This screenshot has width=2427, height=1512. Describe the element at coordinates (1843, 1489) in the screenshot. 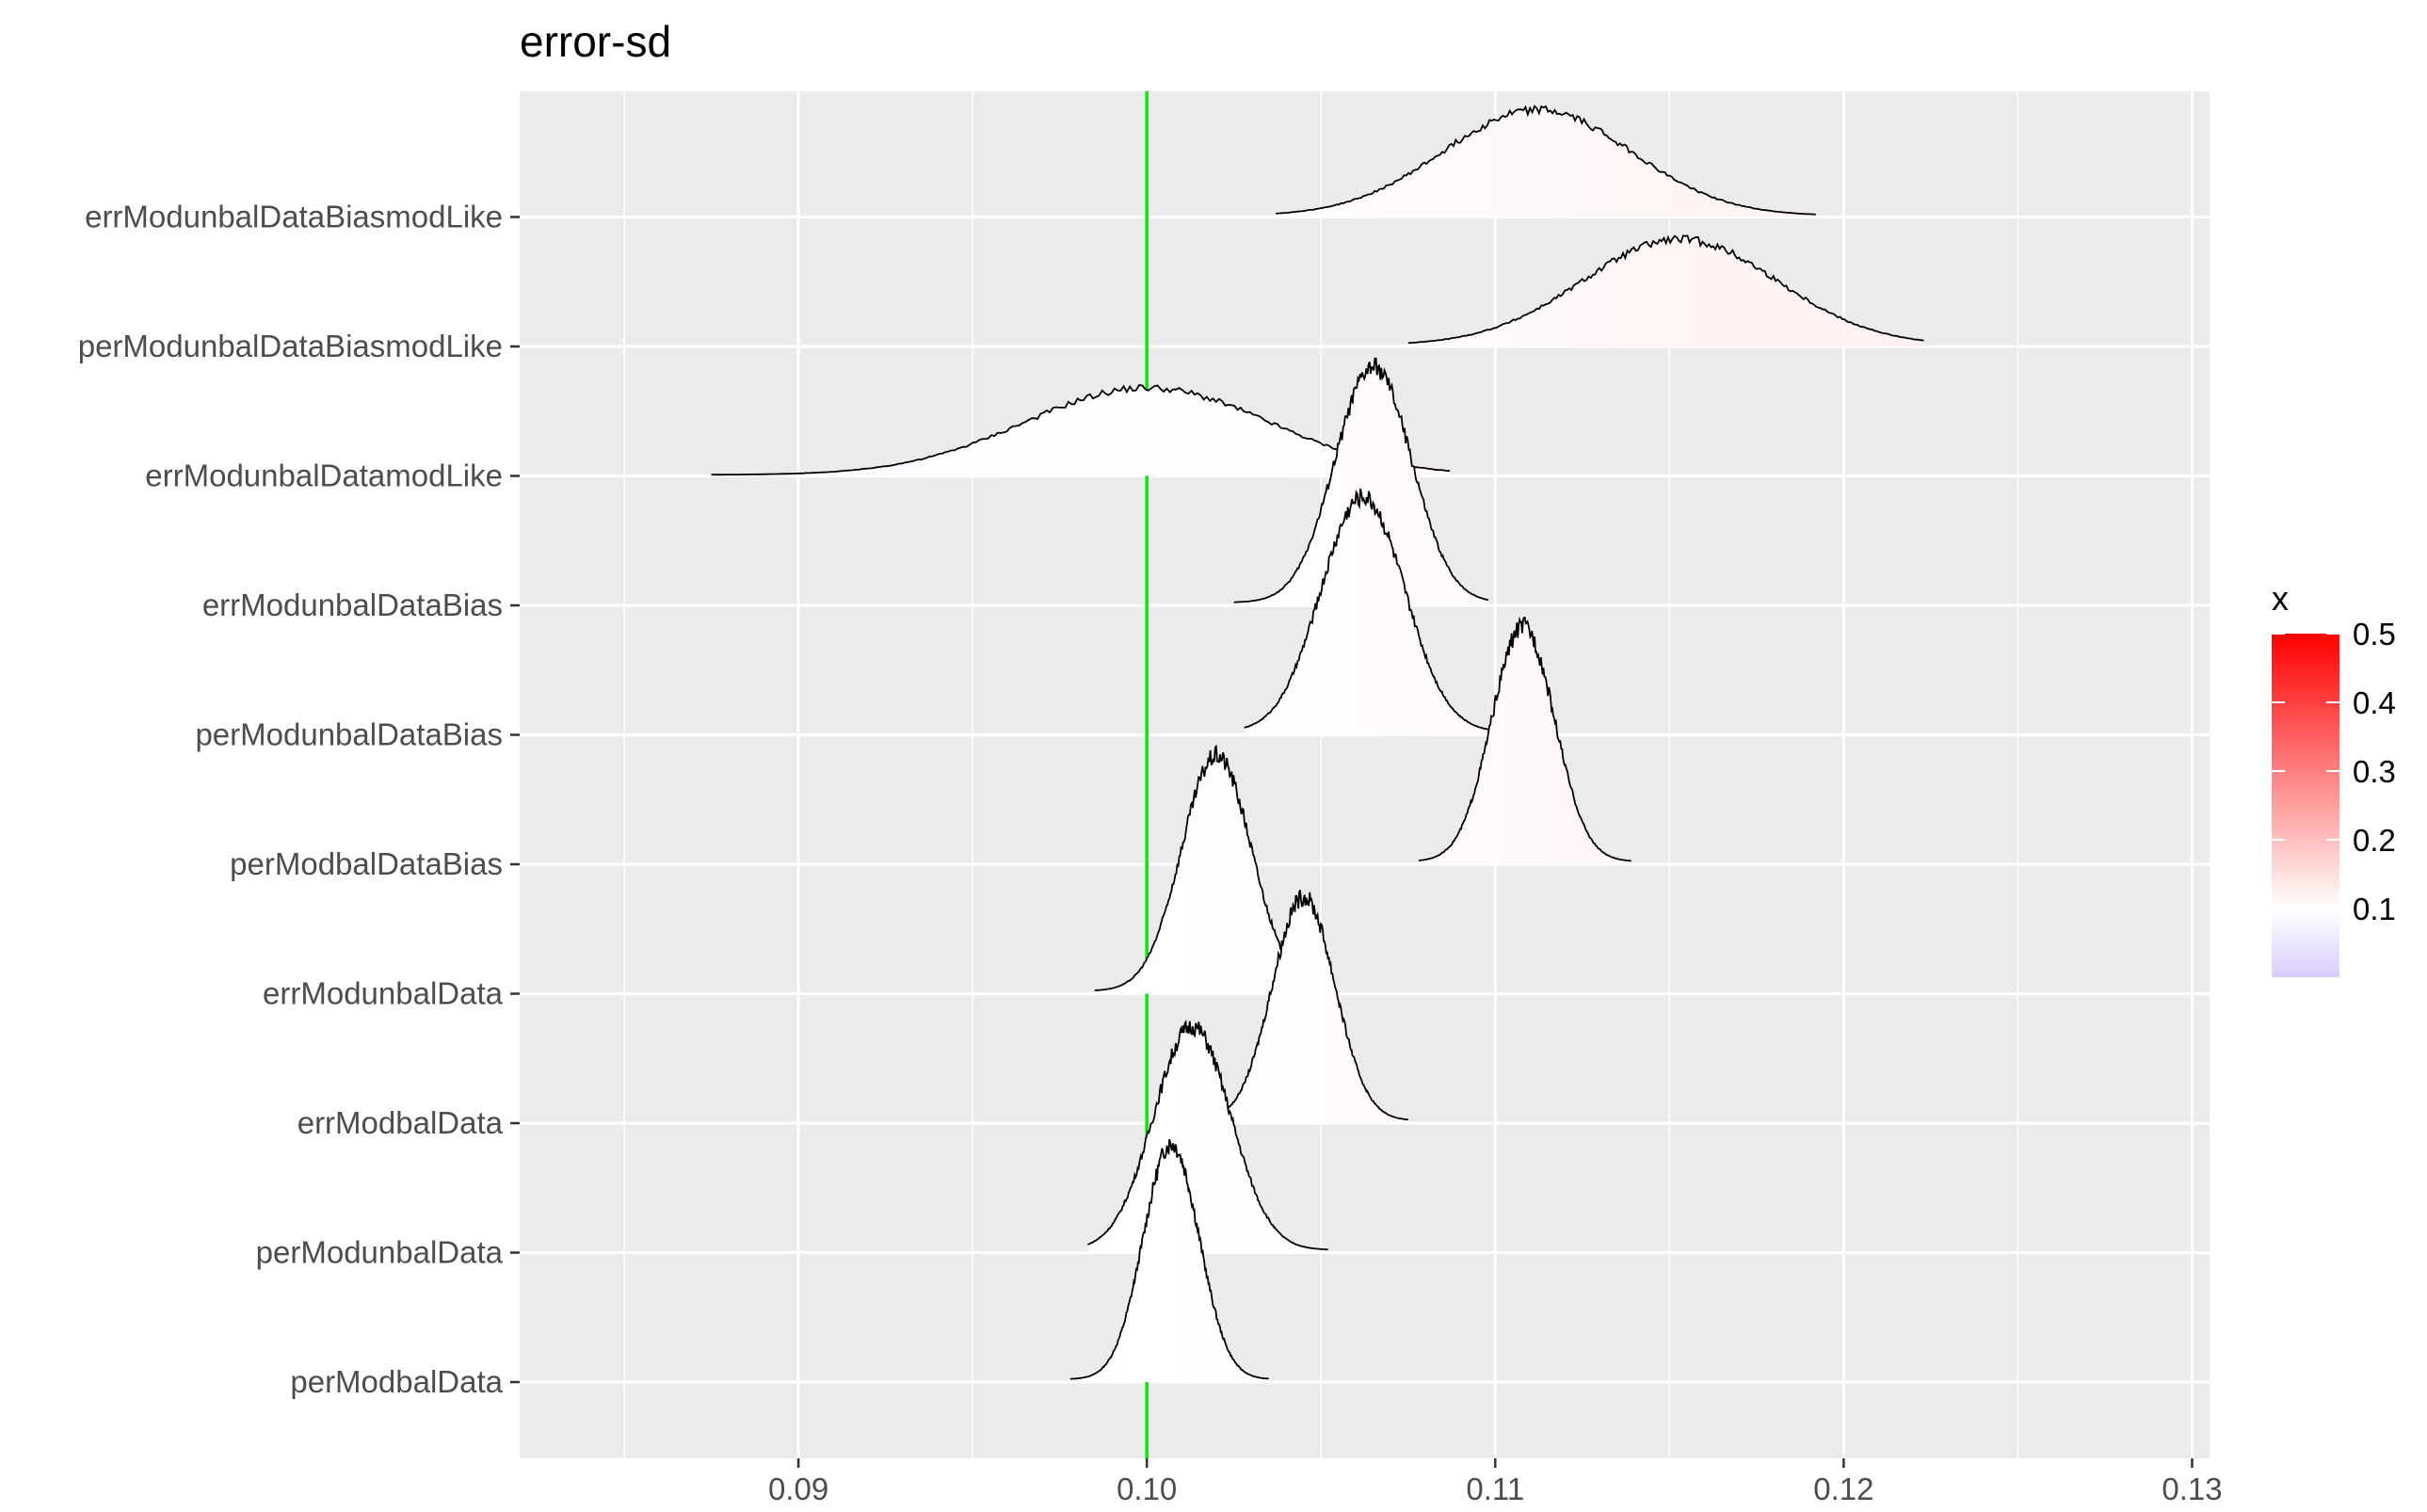

I see `x-tick-label: 0.12` at that location.